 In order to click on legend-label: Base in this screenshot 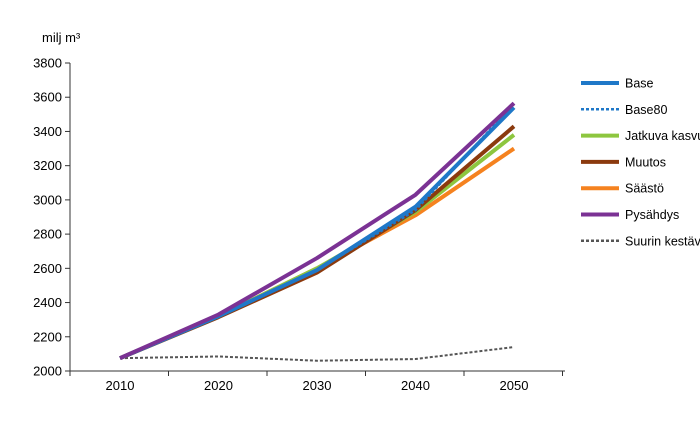, I will do `click(639, 84)`.